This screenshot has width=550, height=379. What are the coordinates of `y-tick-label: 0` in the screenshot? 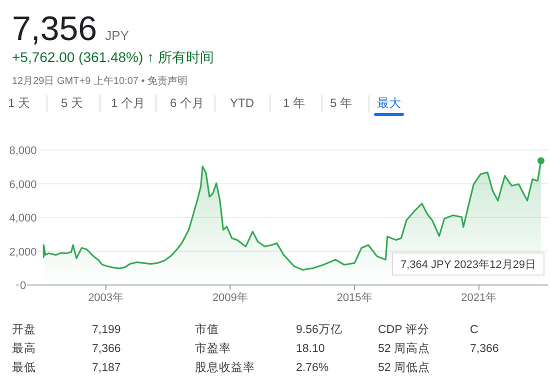 It's located at (23, 286).